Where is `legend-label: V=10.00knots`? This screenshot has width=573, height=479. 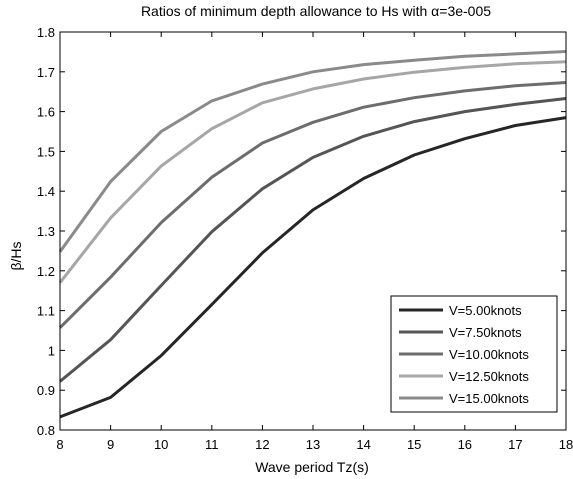
legend-label: V=10.00knots is located at coordinates (489, 354).